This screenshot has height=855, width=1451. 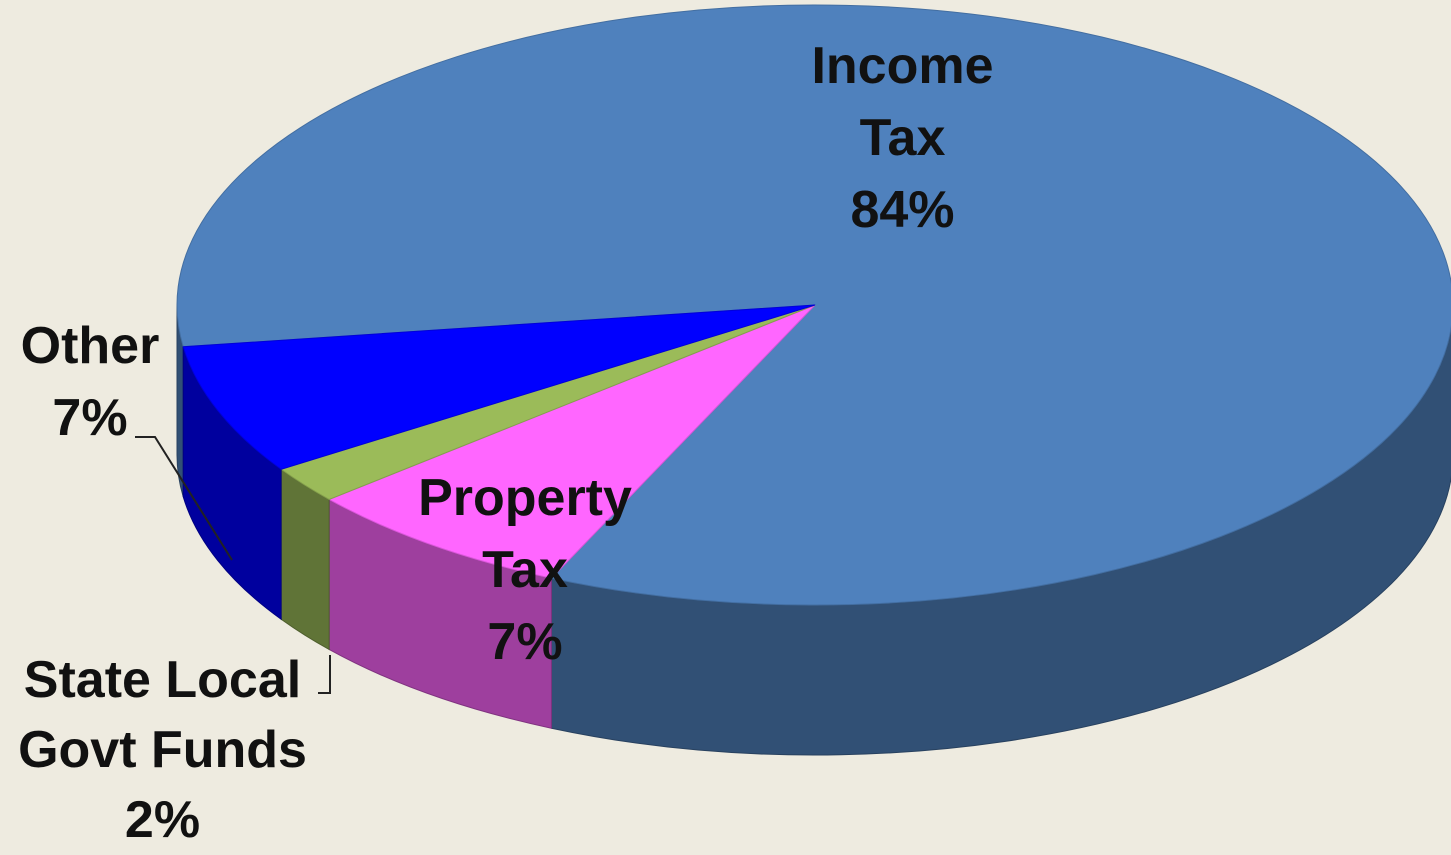 I want to click on category-label: Income Tax, so click(x=902, y=102).